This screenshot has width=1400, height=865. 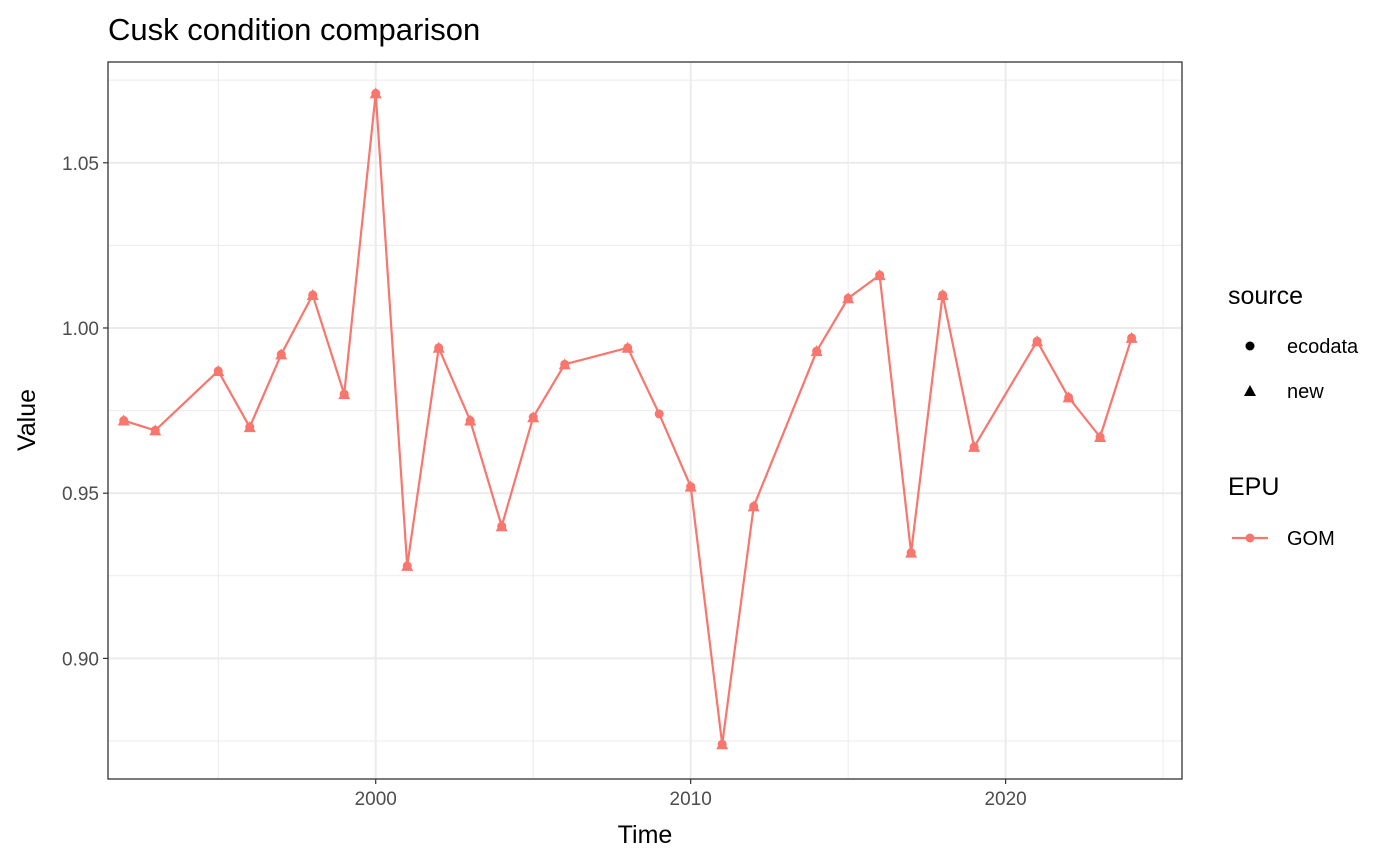 I want to click on ecodata-point, so click(x=659, y=414).